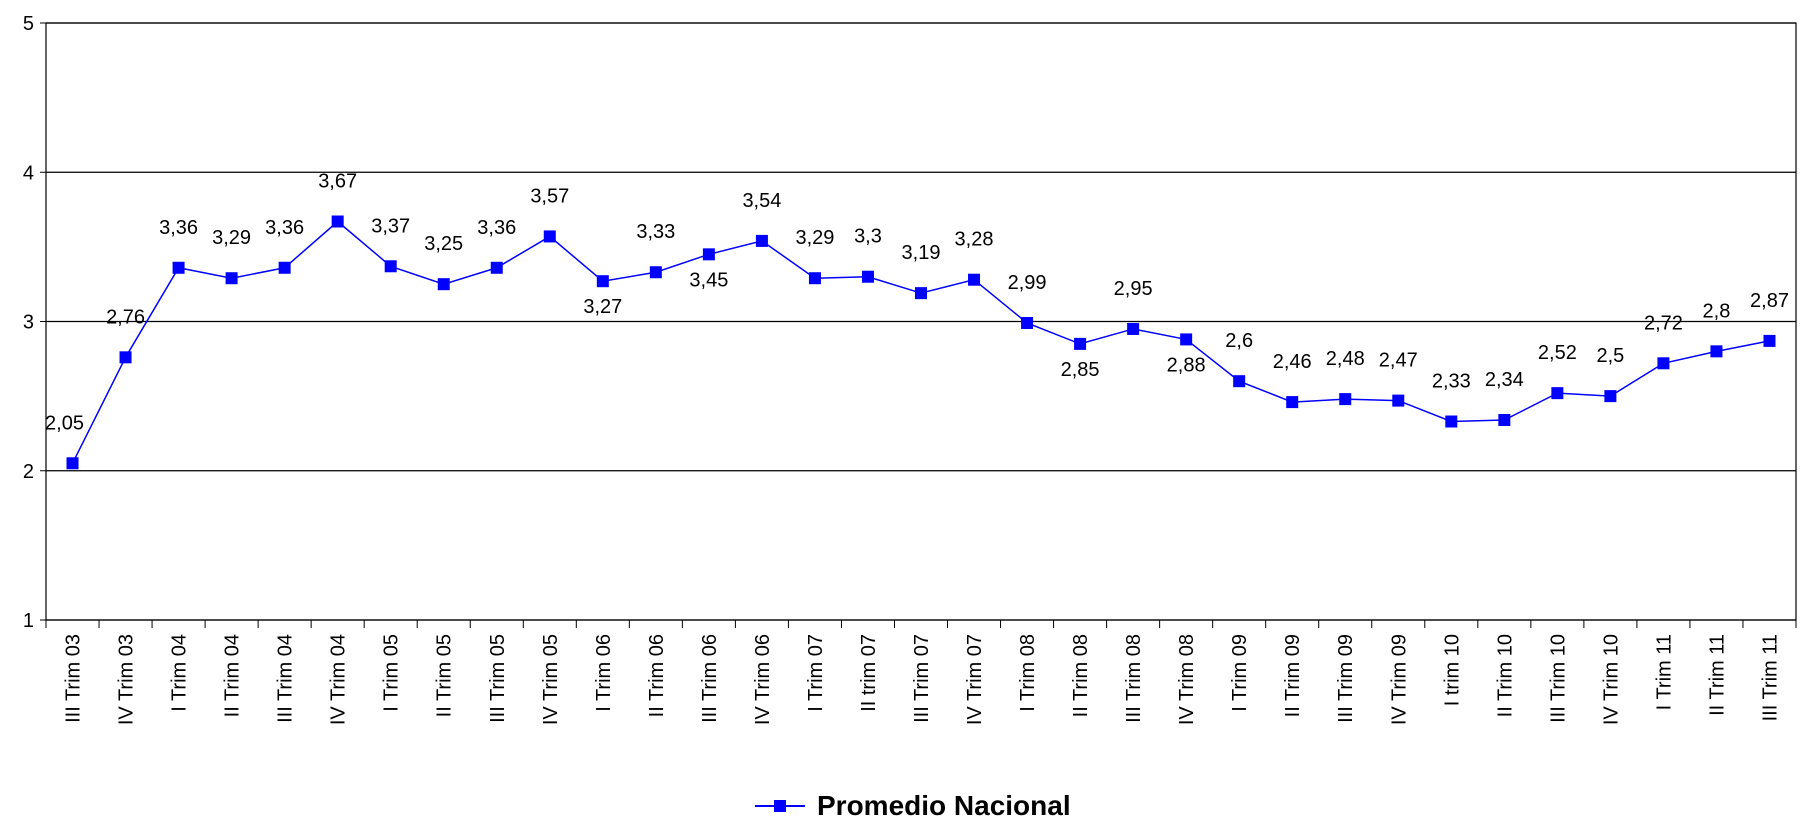 Image resolution: width=1800 pixels, height=821 pixels. I want to click on data-label: 3,67, so click(337, 182).